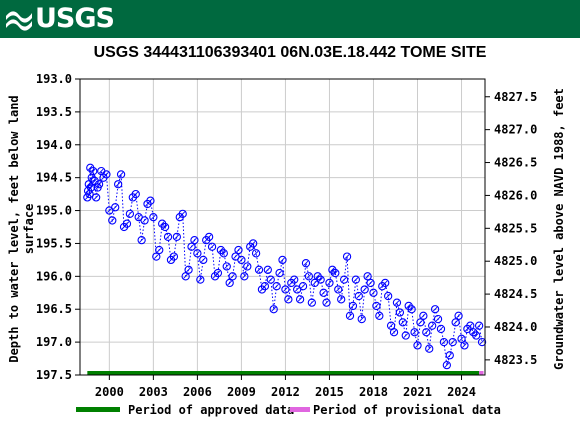  What do you see at coordinates (515, 130) in the screenshot?
I see `y-tick-label-right: 4827.0` at bounding box center [515, 130].